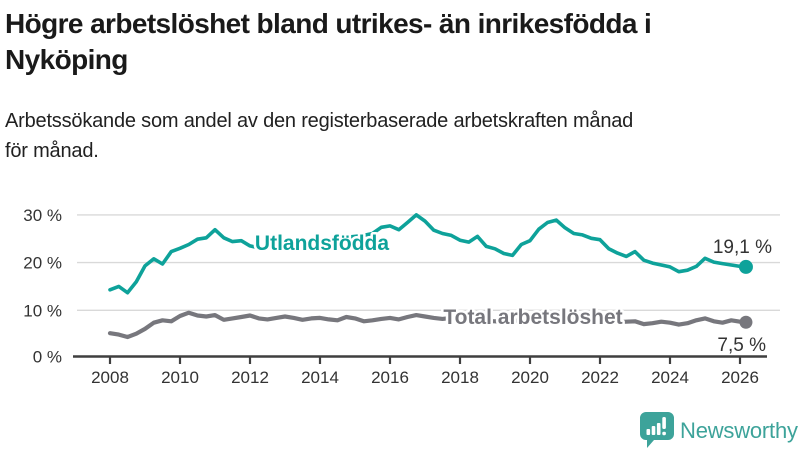 This screenshot has height=450, width=800. What do you see at coordinates (530, 377) in the screenshot?
I see `x-axis-tick-label: 2020` at bounding box center [530, 377].